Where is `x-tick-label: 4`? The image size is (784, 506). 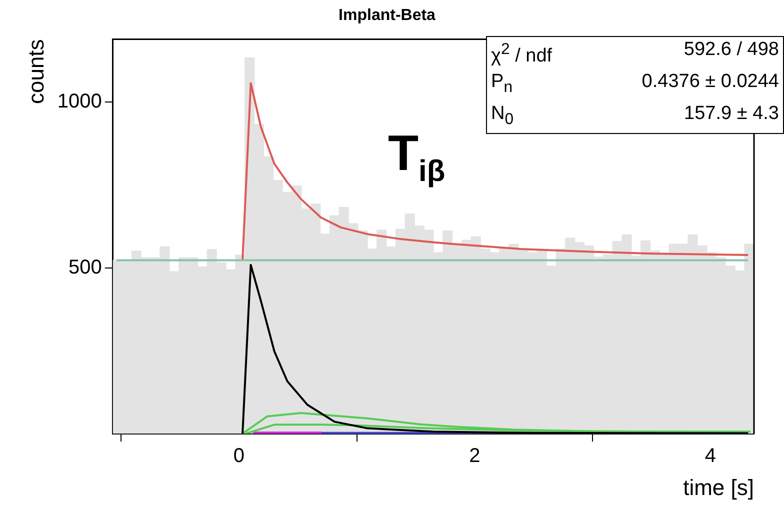 x-tick-label: 4 is located at coordinates (710, 456).